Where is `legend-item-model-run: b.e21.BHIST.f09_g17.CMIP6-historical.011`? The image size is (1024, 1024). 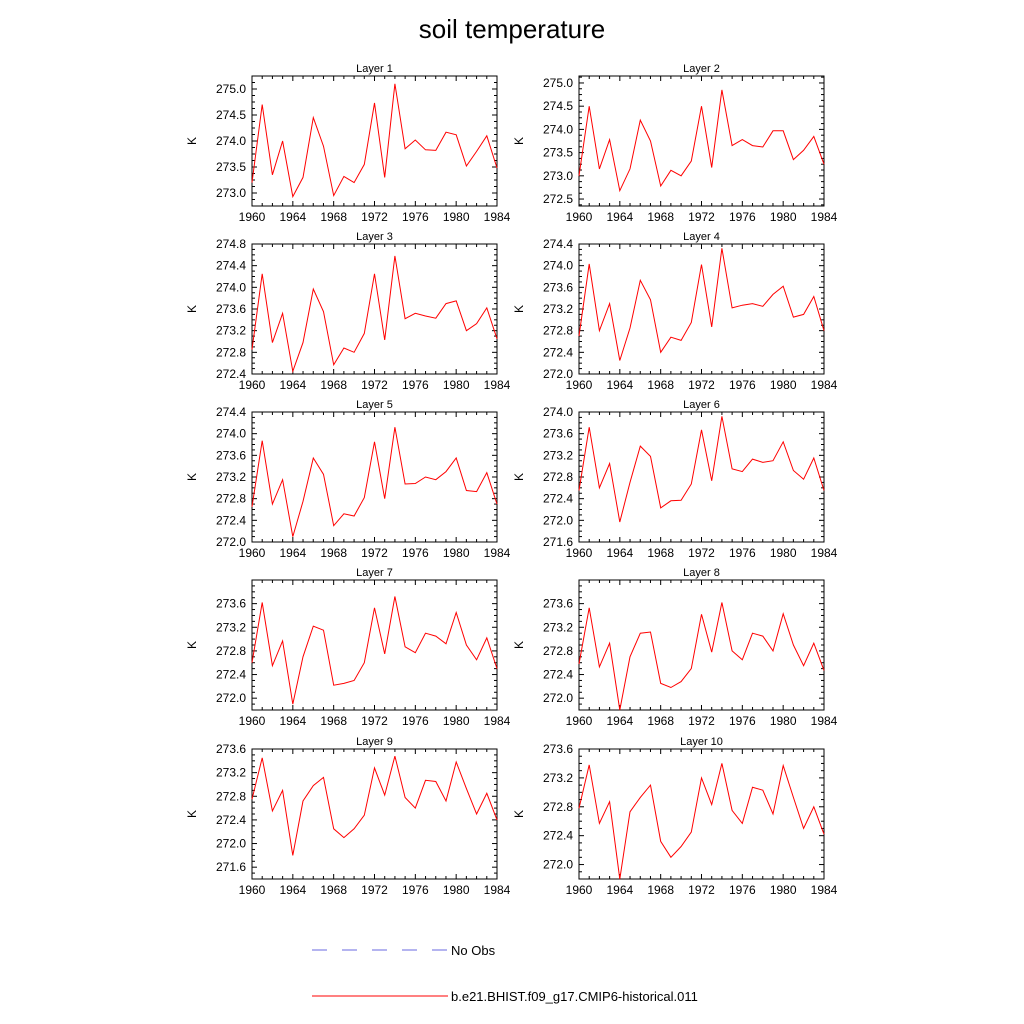 legend-item-model-run: b.e21.BHIST.f09_g17.CMIP6-historical.011 is located at coordinates (505, 996).